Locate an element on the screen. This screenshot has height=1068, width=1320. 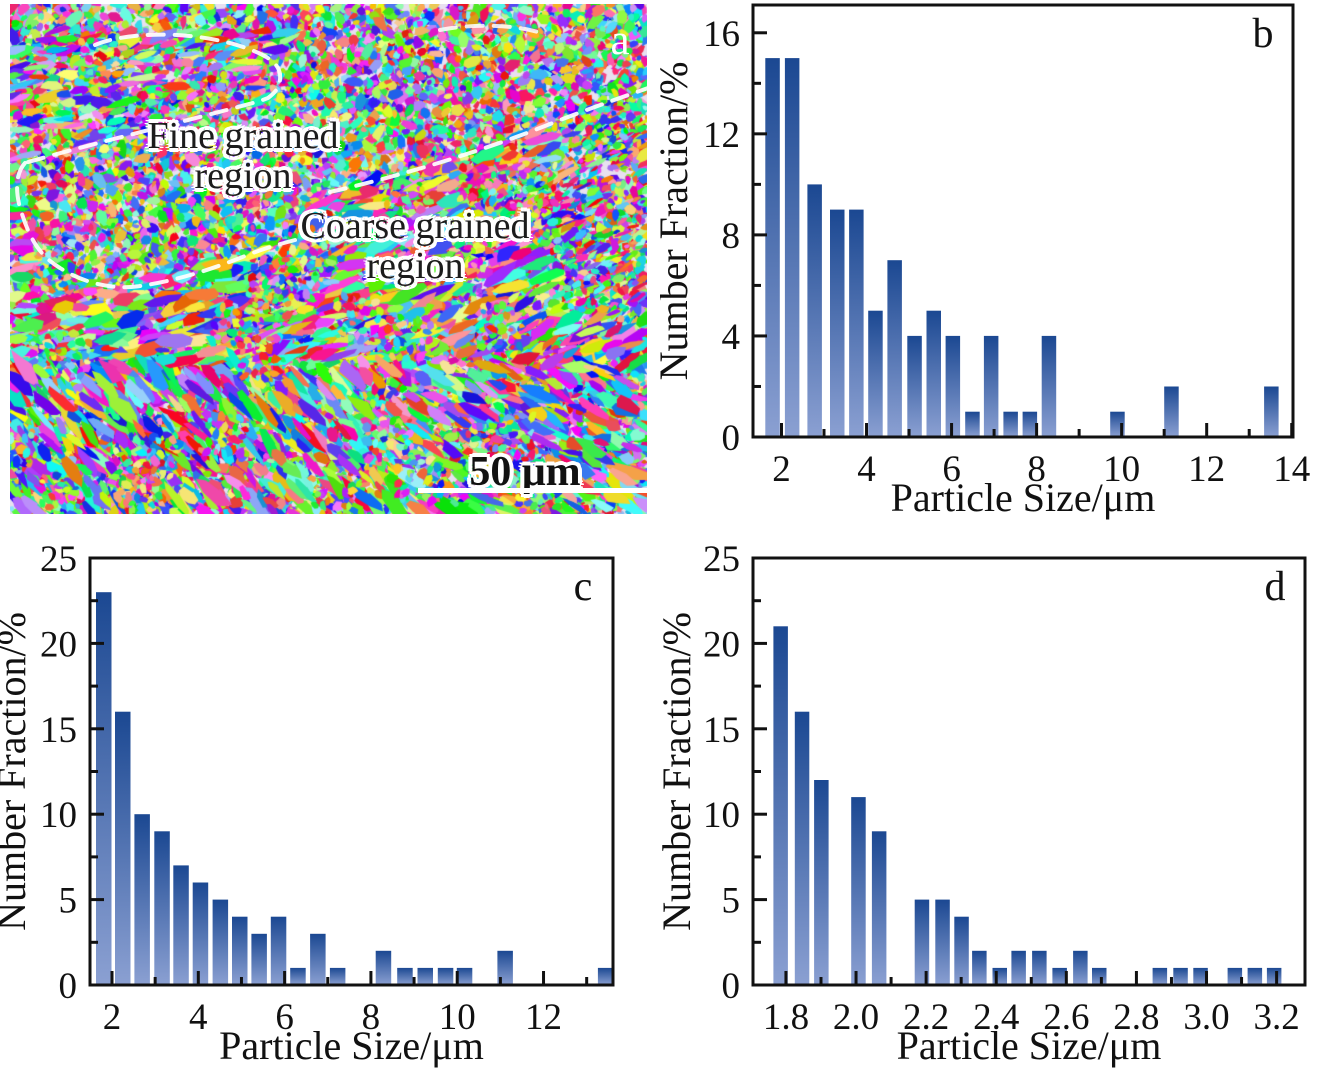
y-tick-label: 12 is located at coordinates (721, 135).